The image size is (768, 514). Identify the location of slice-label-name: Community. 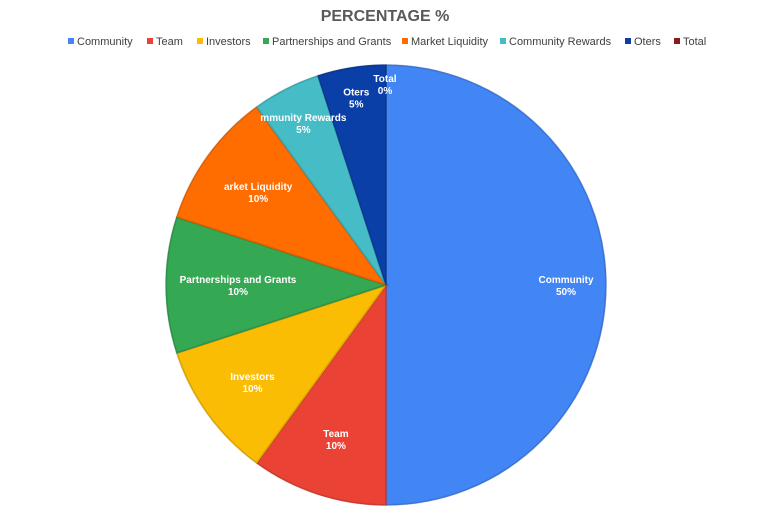
(566, 280).